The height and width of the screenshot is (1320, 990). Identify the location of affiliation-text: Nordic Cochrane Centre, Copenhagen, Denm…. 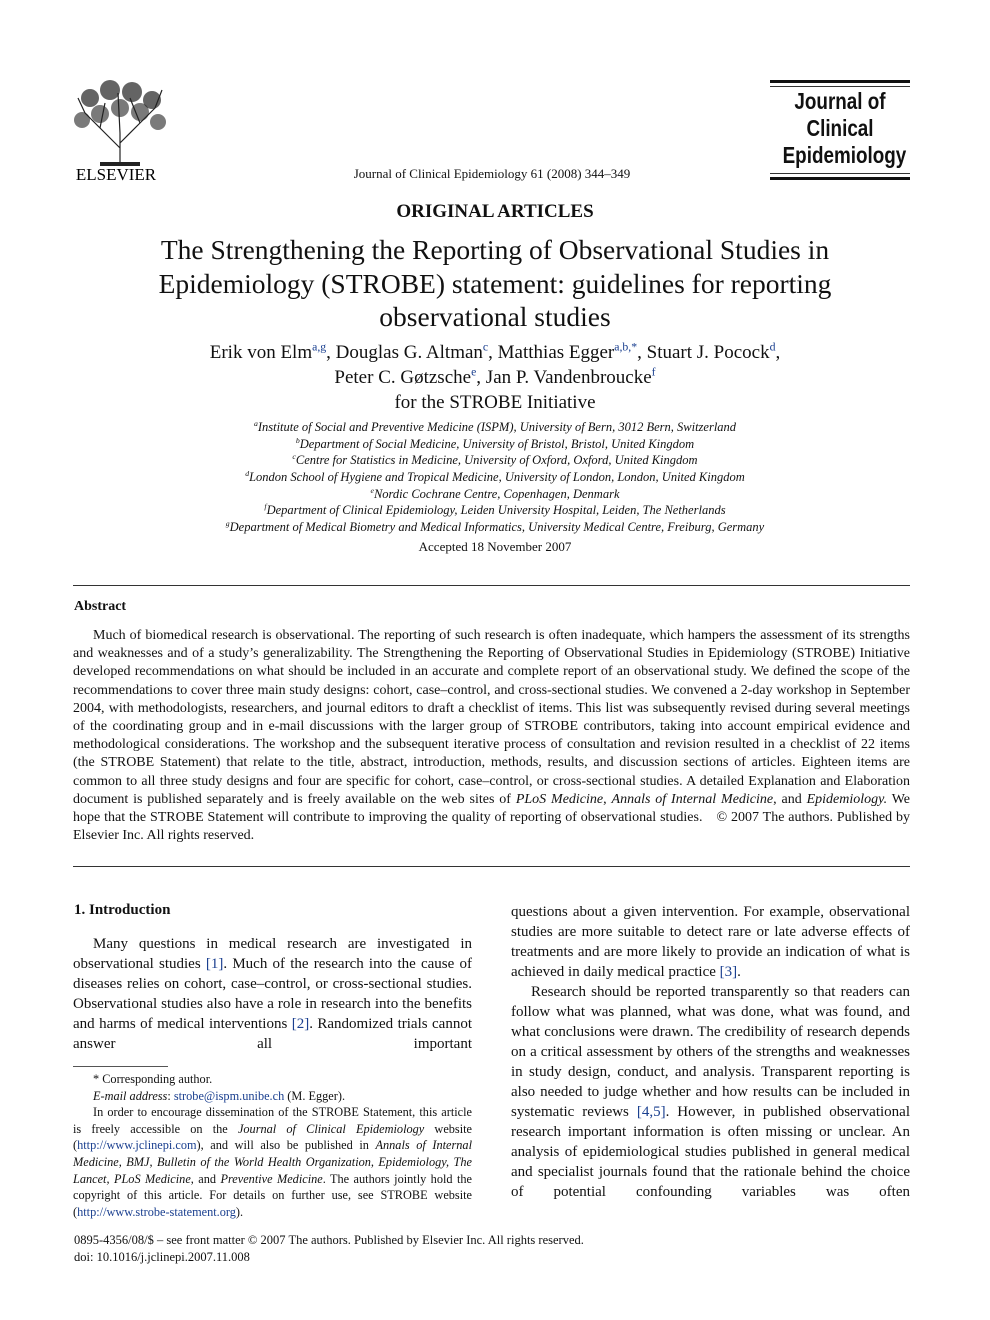
(496, 493).